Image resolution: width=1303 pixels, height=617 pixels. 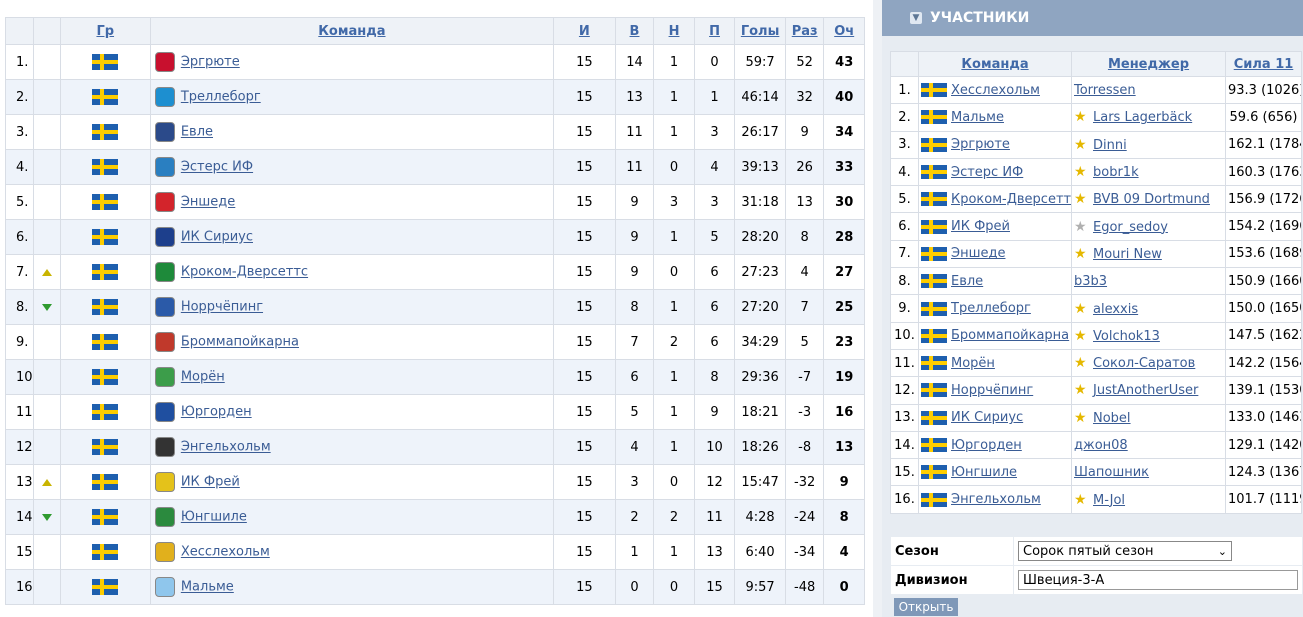 I want to click on manager-cell: ★ Lars Lagerbäck, so click(x=1148, y=117).